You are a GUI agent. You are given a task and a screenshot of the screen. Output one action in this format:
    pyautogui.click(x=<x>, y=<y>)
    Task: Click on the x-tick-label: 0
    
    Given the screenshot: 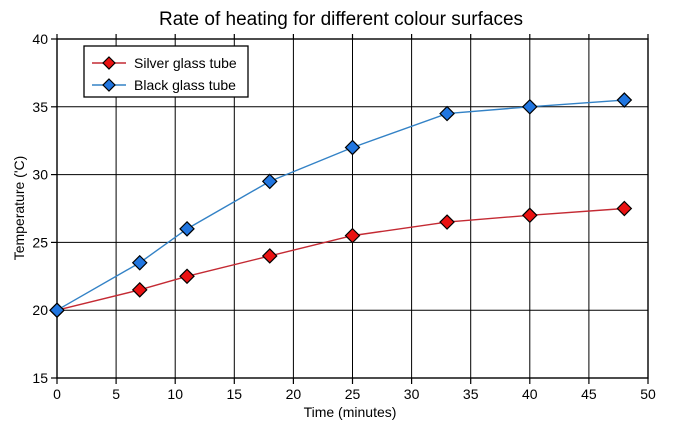 What is the action you would take?
    pyautogui.click(x=57, y=394)
    